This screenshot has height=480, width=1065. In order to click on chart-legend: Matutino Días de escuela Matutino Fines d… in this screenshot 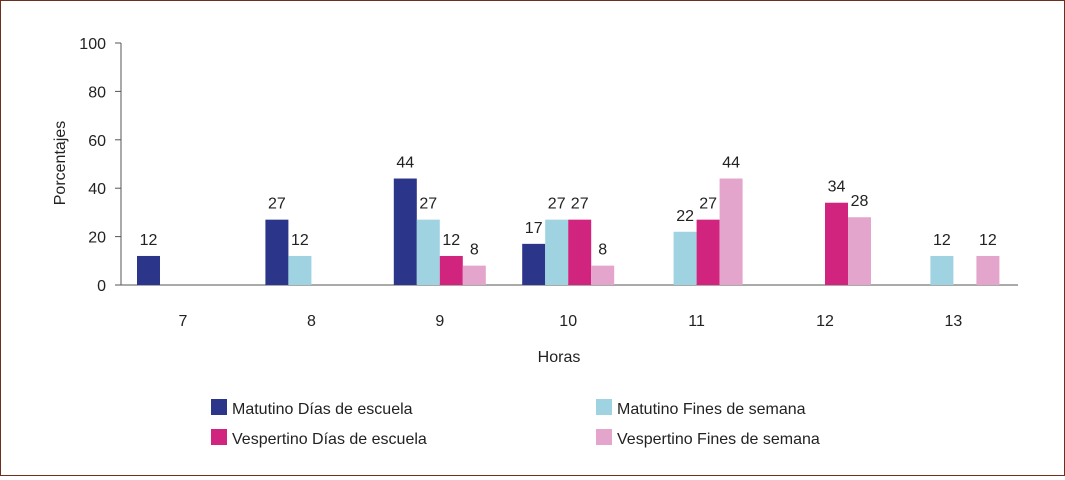, I will do `click(515, 423)`.